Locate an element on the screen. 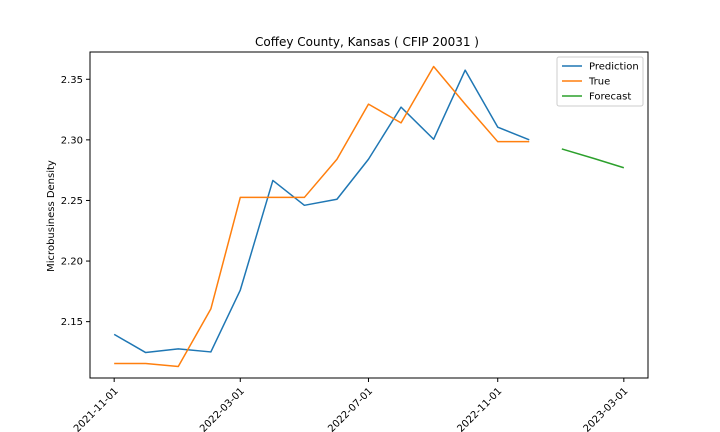  y-axis-label: Microbusiness Density is located at coordinates (51, 216).